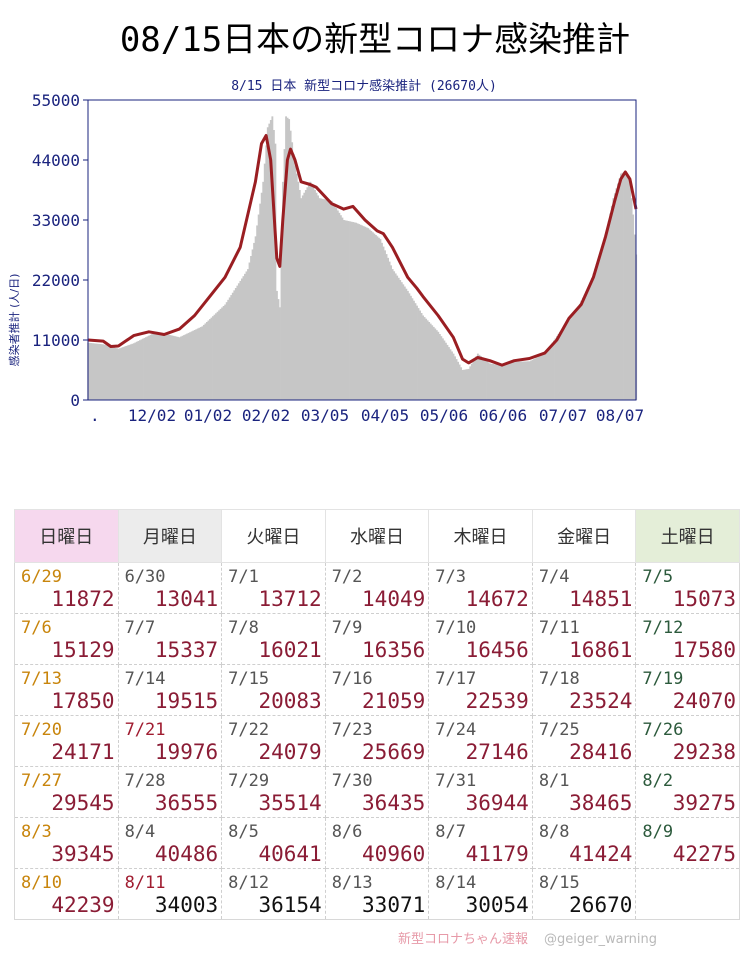 This screenshot has height=963, width=750. Describe the element at coordinates (394, 752) in the screenshot. I see `day-value: 25669` at that location.